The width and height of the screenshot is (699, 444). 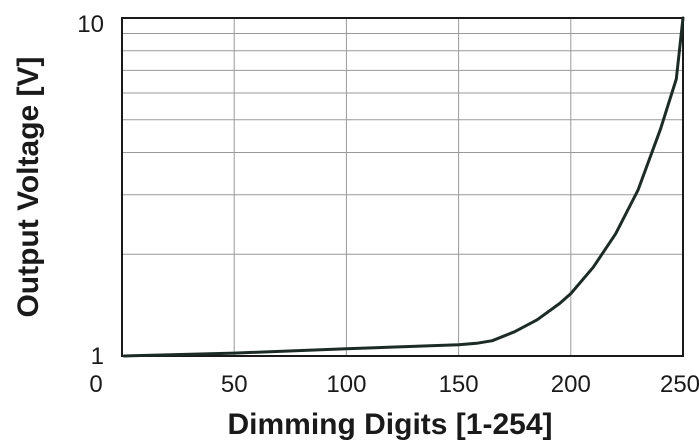 I want to click on x-tick-label: 200, so click(x=571, y=384).